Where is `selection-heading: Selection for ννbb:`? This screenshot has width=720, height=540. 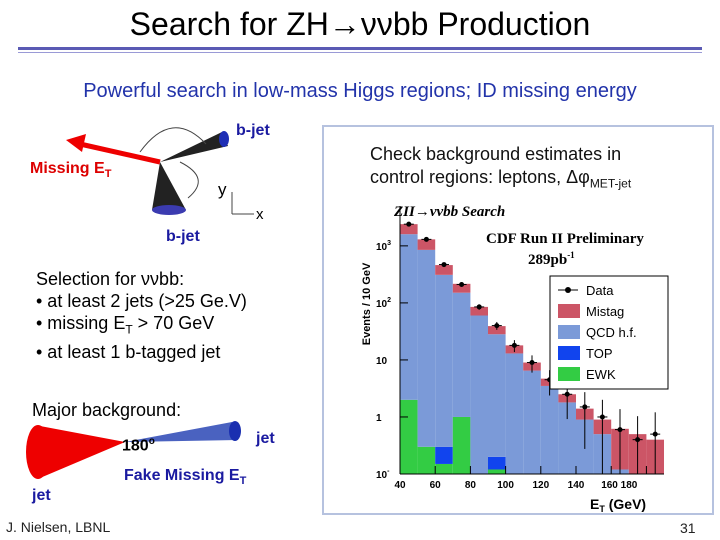 selection-heading: Selection for ννbb: is located at coordinates (110, 279).